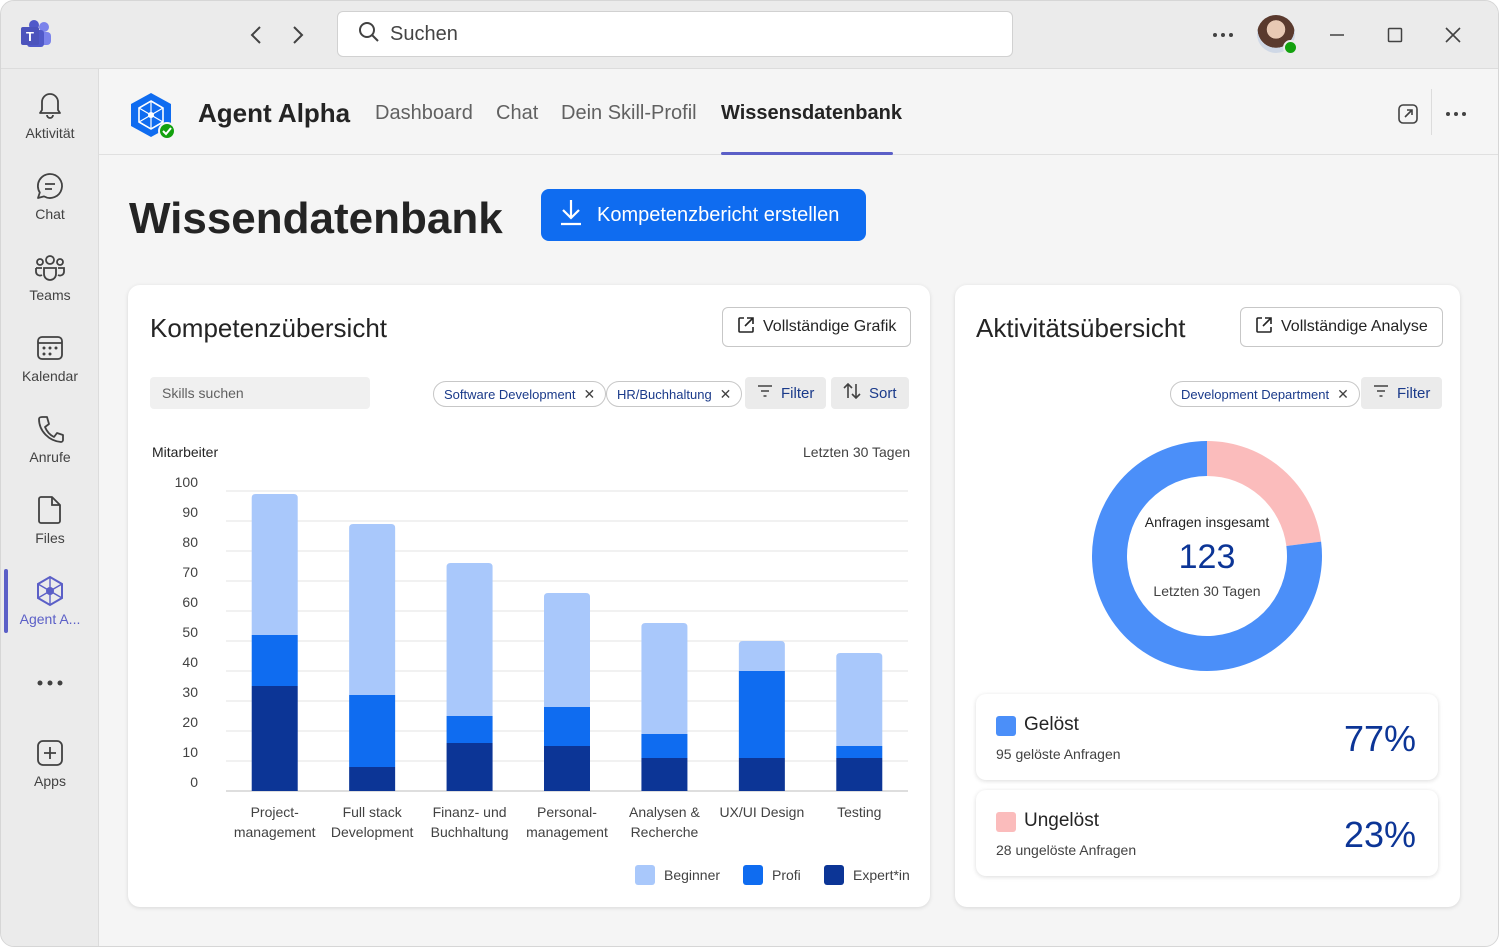 This screenshot has height=947, width=1499. What do you see at coordinates (1081, 328) in the screenshot?
I see `activity-card-title: Aktivitätsübersicht` at bounding box center [1081, 328].